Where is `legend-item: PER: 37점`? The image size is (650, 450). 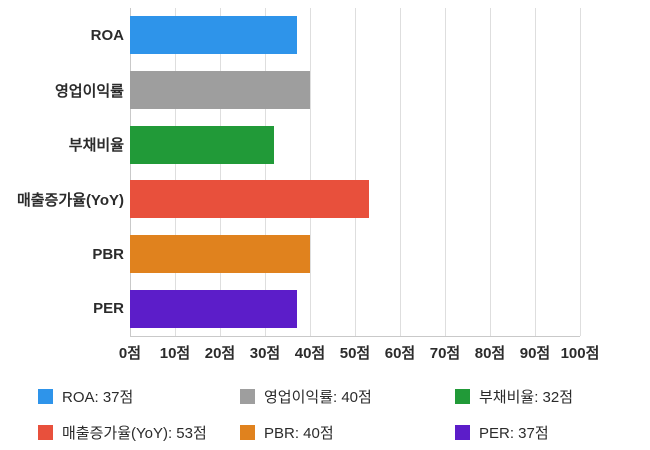 legend-item: PER: 37점 is located at coordinates (546, 432).